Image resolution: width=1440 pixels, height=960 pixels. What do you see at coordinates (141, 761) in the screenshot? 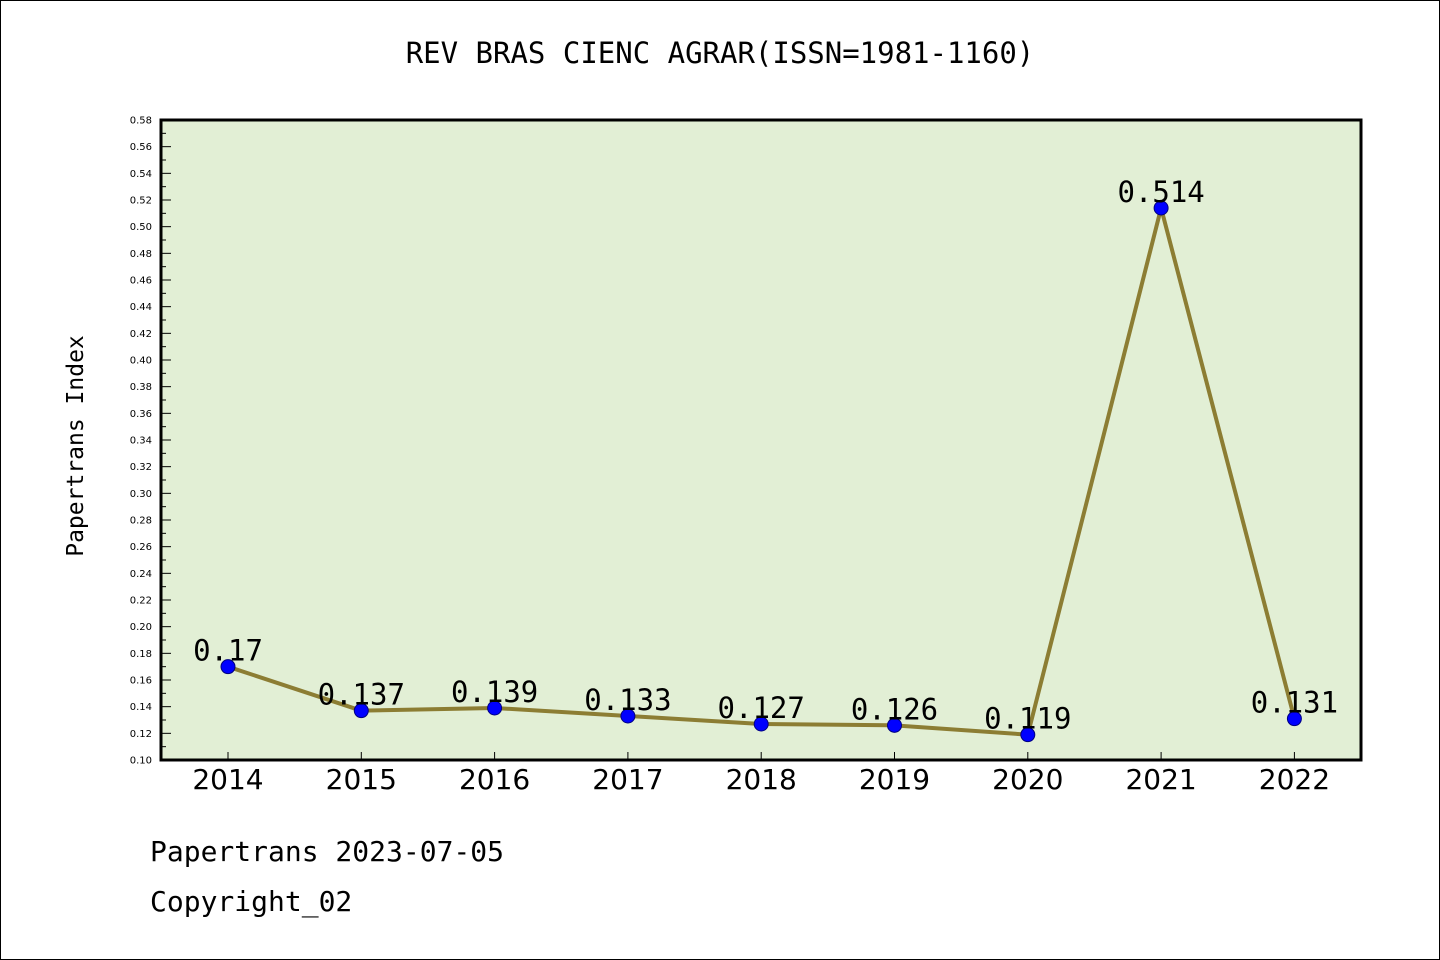
I see `y-tick-label: 0.10` at bounding box center [141, 761].